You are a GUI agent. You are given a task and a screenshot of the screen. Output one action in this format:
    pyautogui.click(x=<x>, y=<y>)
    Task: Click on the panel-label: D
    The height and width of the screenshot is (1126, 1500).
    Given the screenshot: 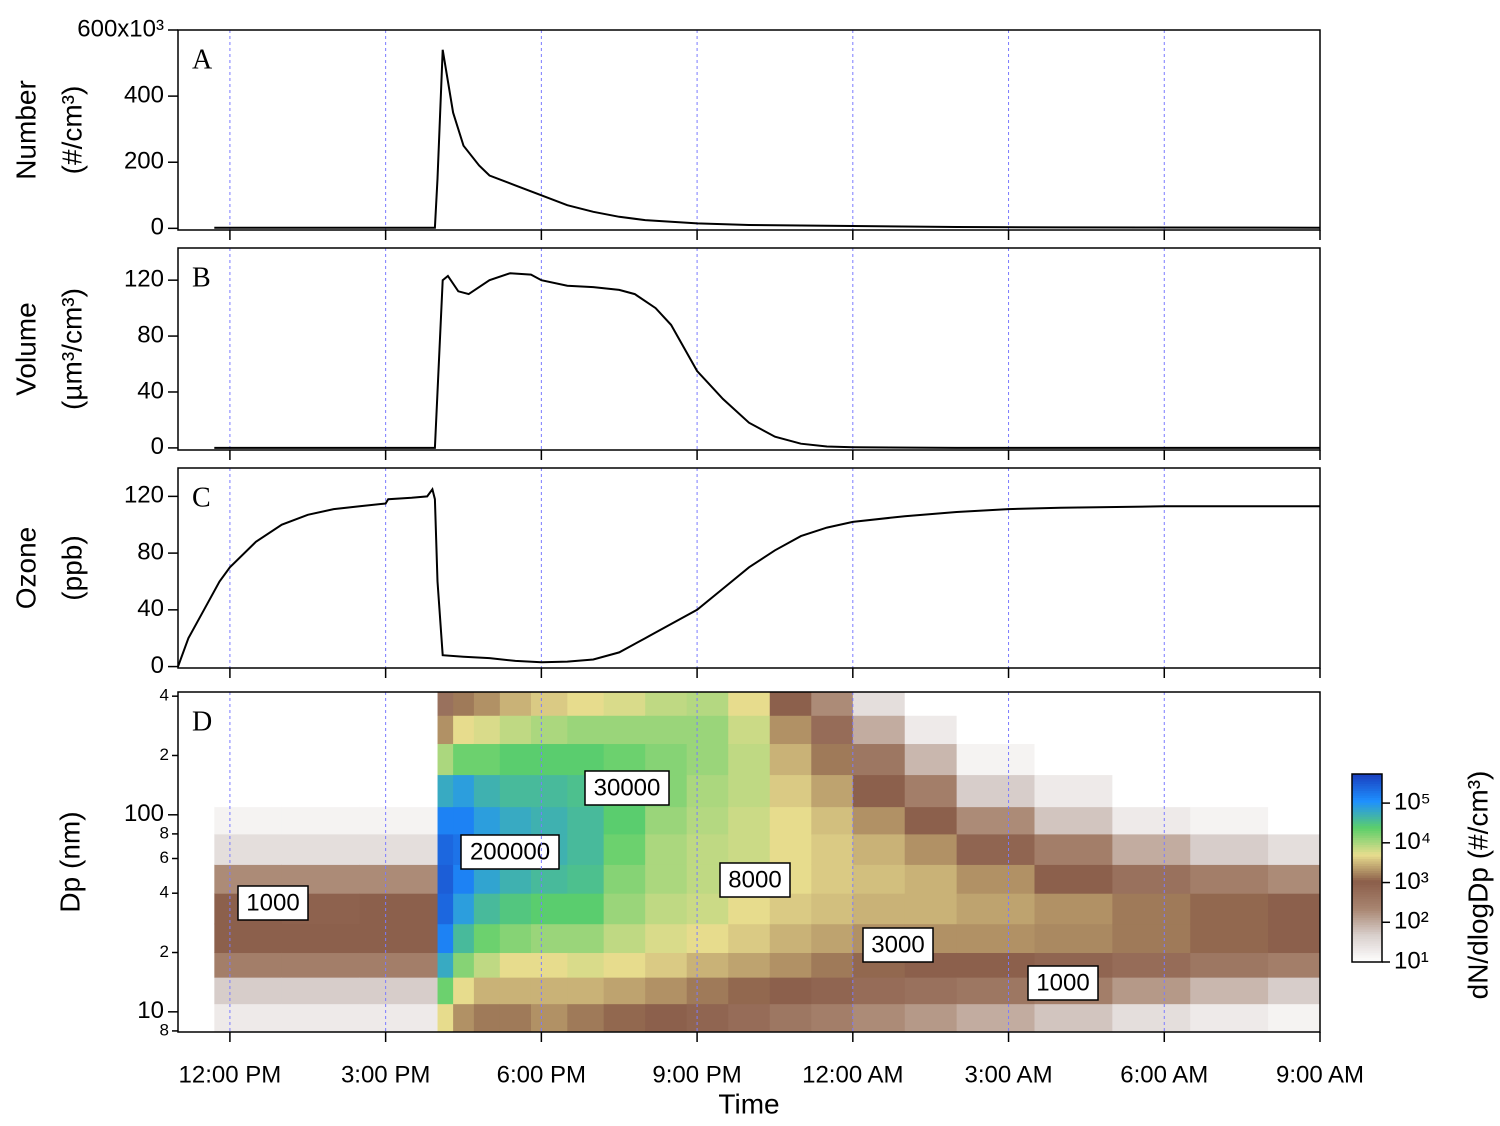 What is the action you would take?
    pyautogui.click(x=202, y=721)
    